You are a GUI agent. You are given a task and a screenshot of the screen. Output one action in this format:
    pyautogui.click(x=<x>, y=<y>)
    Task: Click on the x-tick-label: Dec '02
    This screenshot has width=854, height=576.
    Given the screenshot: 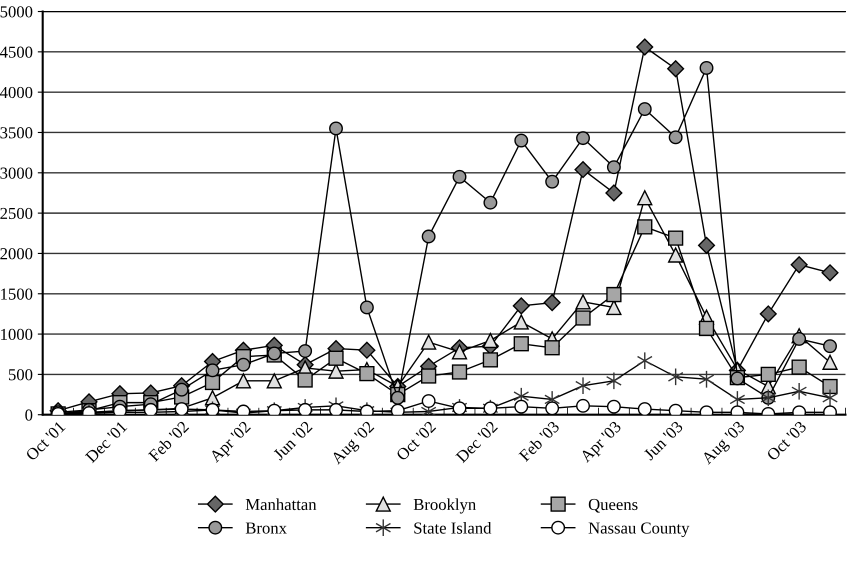 What is the action you would take?
    pyautogui.click(x=476, y=442)
    